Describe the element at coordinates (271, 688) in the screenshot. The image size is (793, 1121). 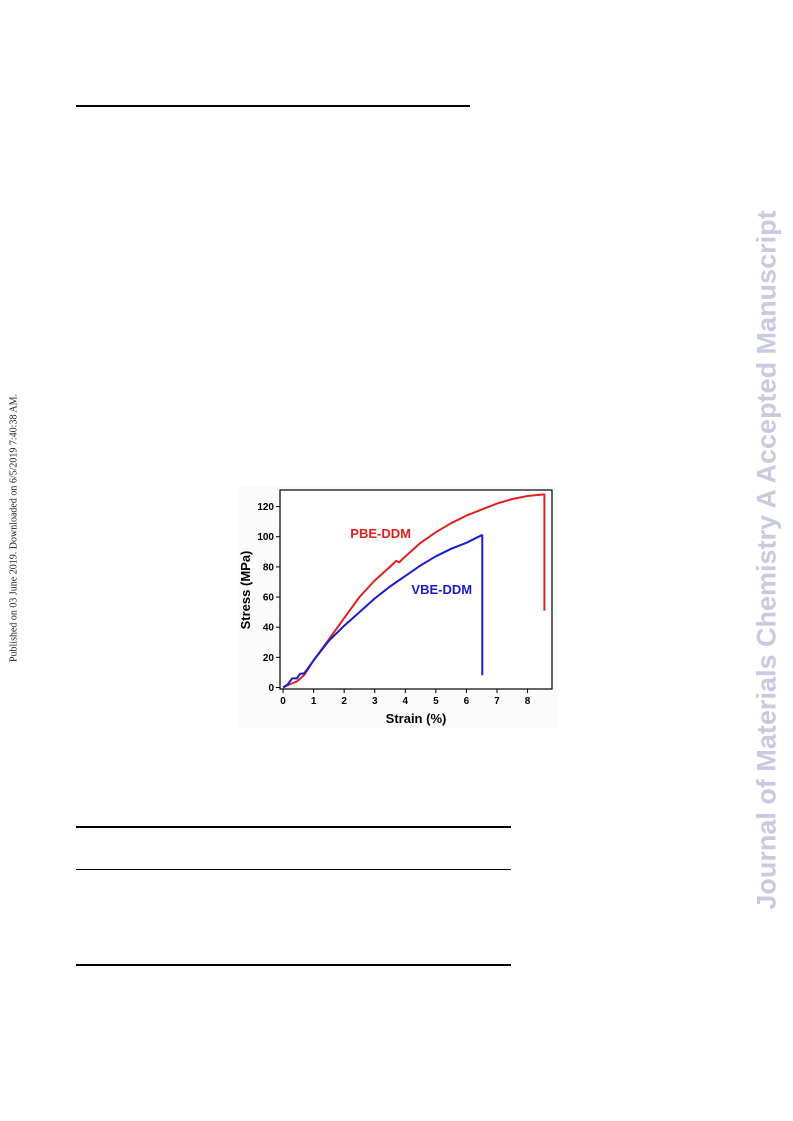
I see `y-tick-label: 0` at that location.